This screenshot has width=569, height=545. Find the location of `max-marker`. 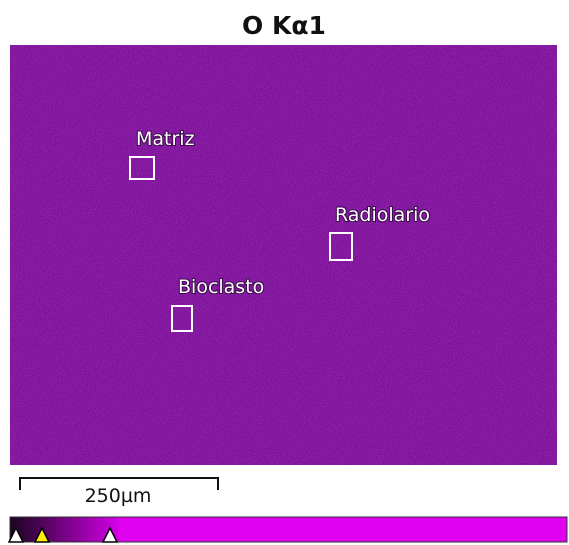

max-marker is located at coordinates (110, 534).